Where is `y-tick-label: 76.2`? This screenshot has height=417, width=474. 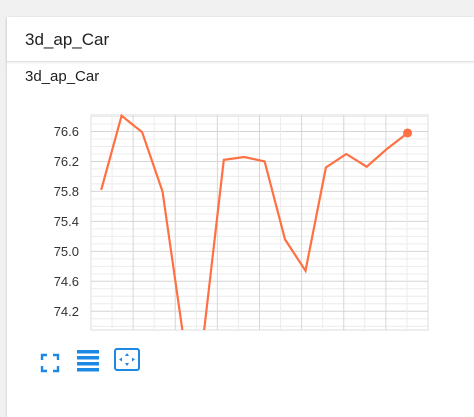
y-tick-label: 76.2 is located at coordinates (66, 161).